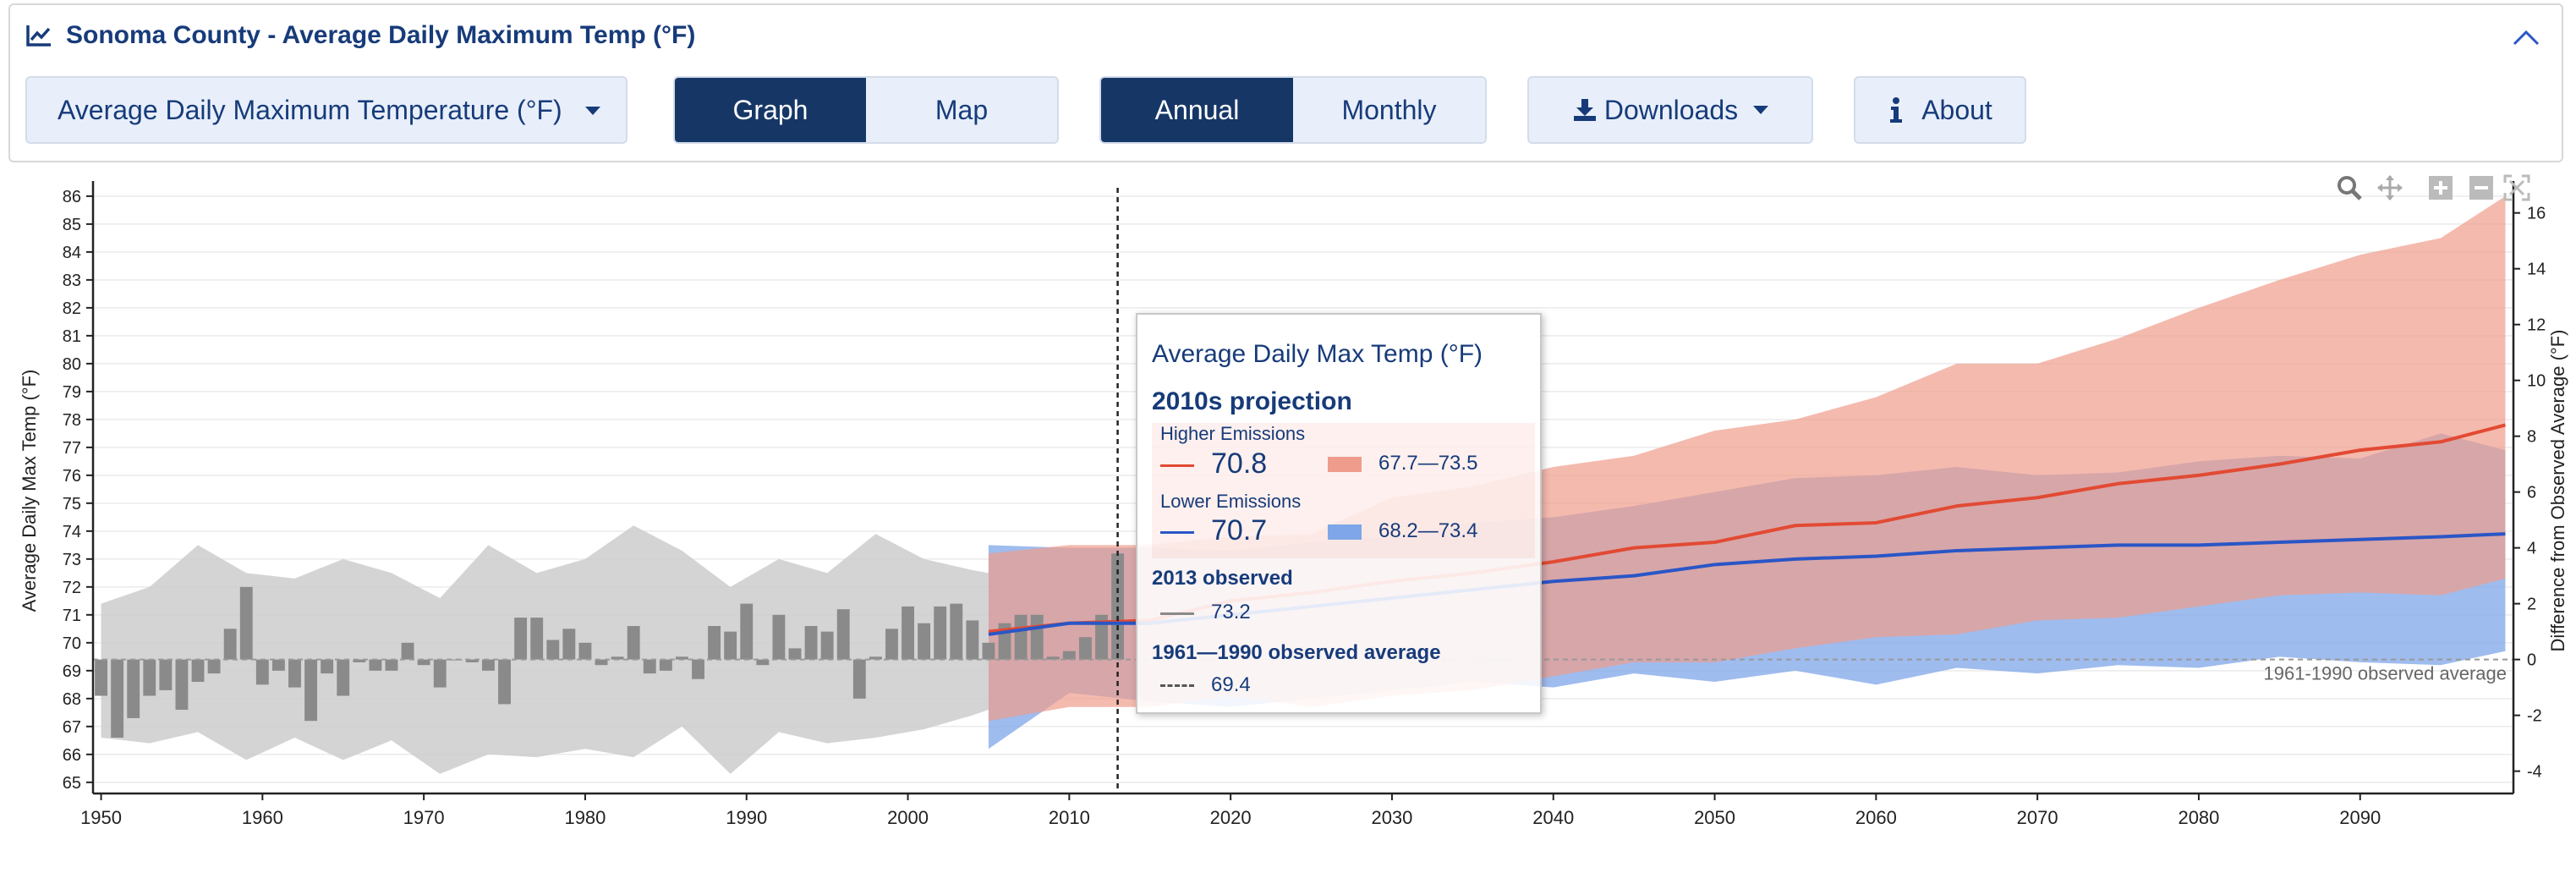  What do you see at coordinates (72, 504) in the screenshot?
I see `y-tick-label: 75` at bounding box center [72, 504].